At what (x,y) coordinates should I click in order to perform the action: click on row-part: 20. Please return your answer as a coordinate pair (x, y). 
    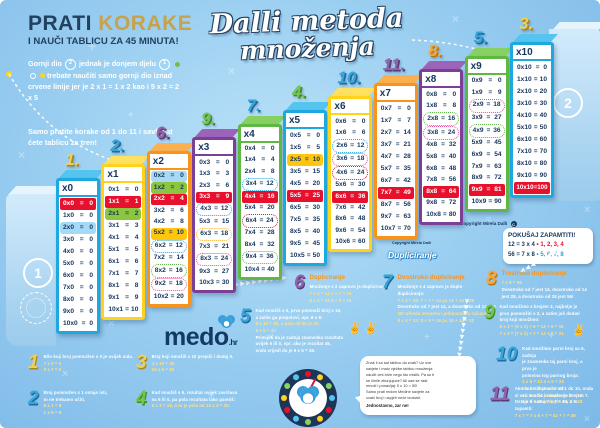
    Looking at the image, I should click on (271, 208).